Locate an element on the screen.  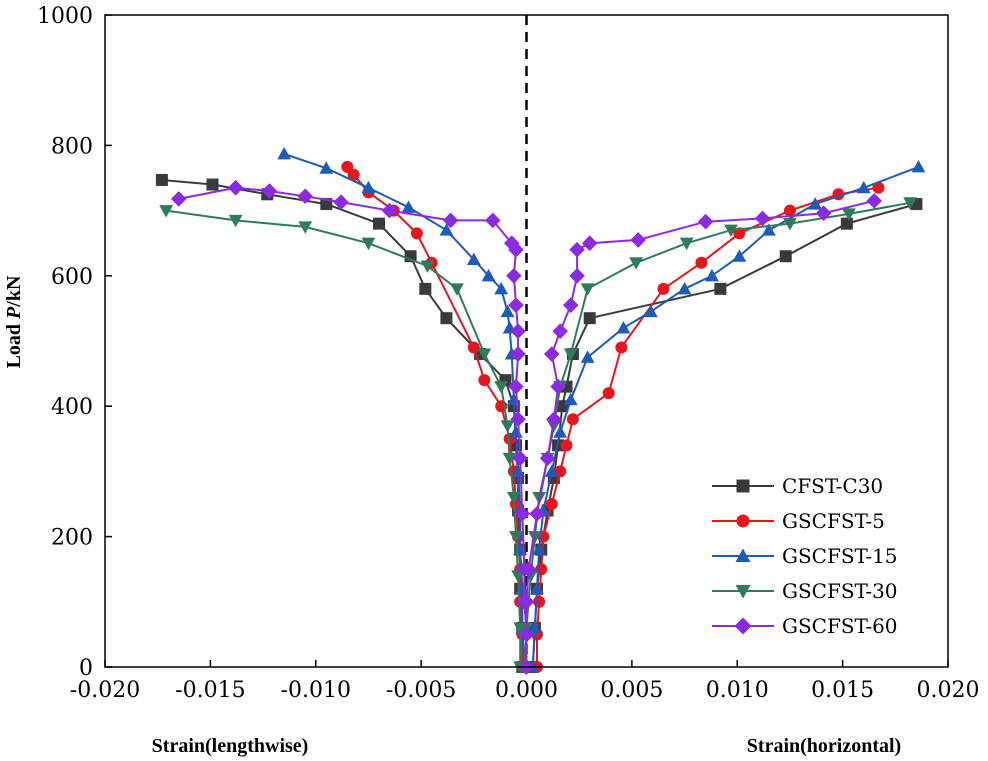
y-axis-label-prefix: Load is located at coordinates (14, 343).